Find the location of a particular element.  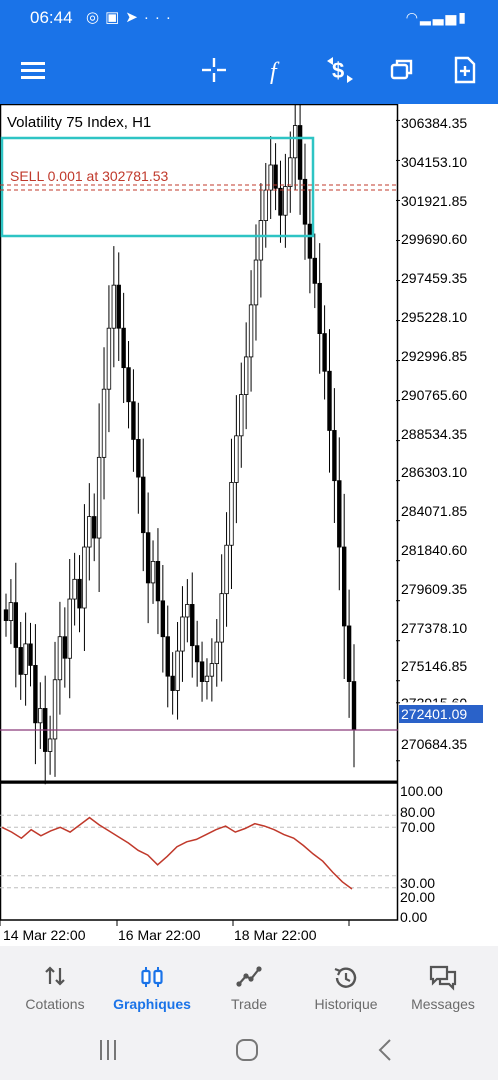

nav-trade: Trade is located at coordinates (249, 984).